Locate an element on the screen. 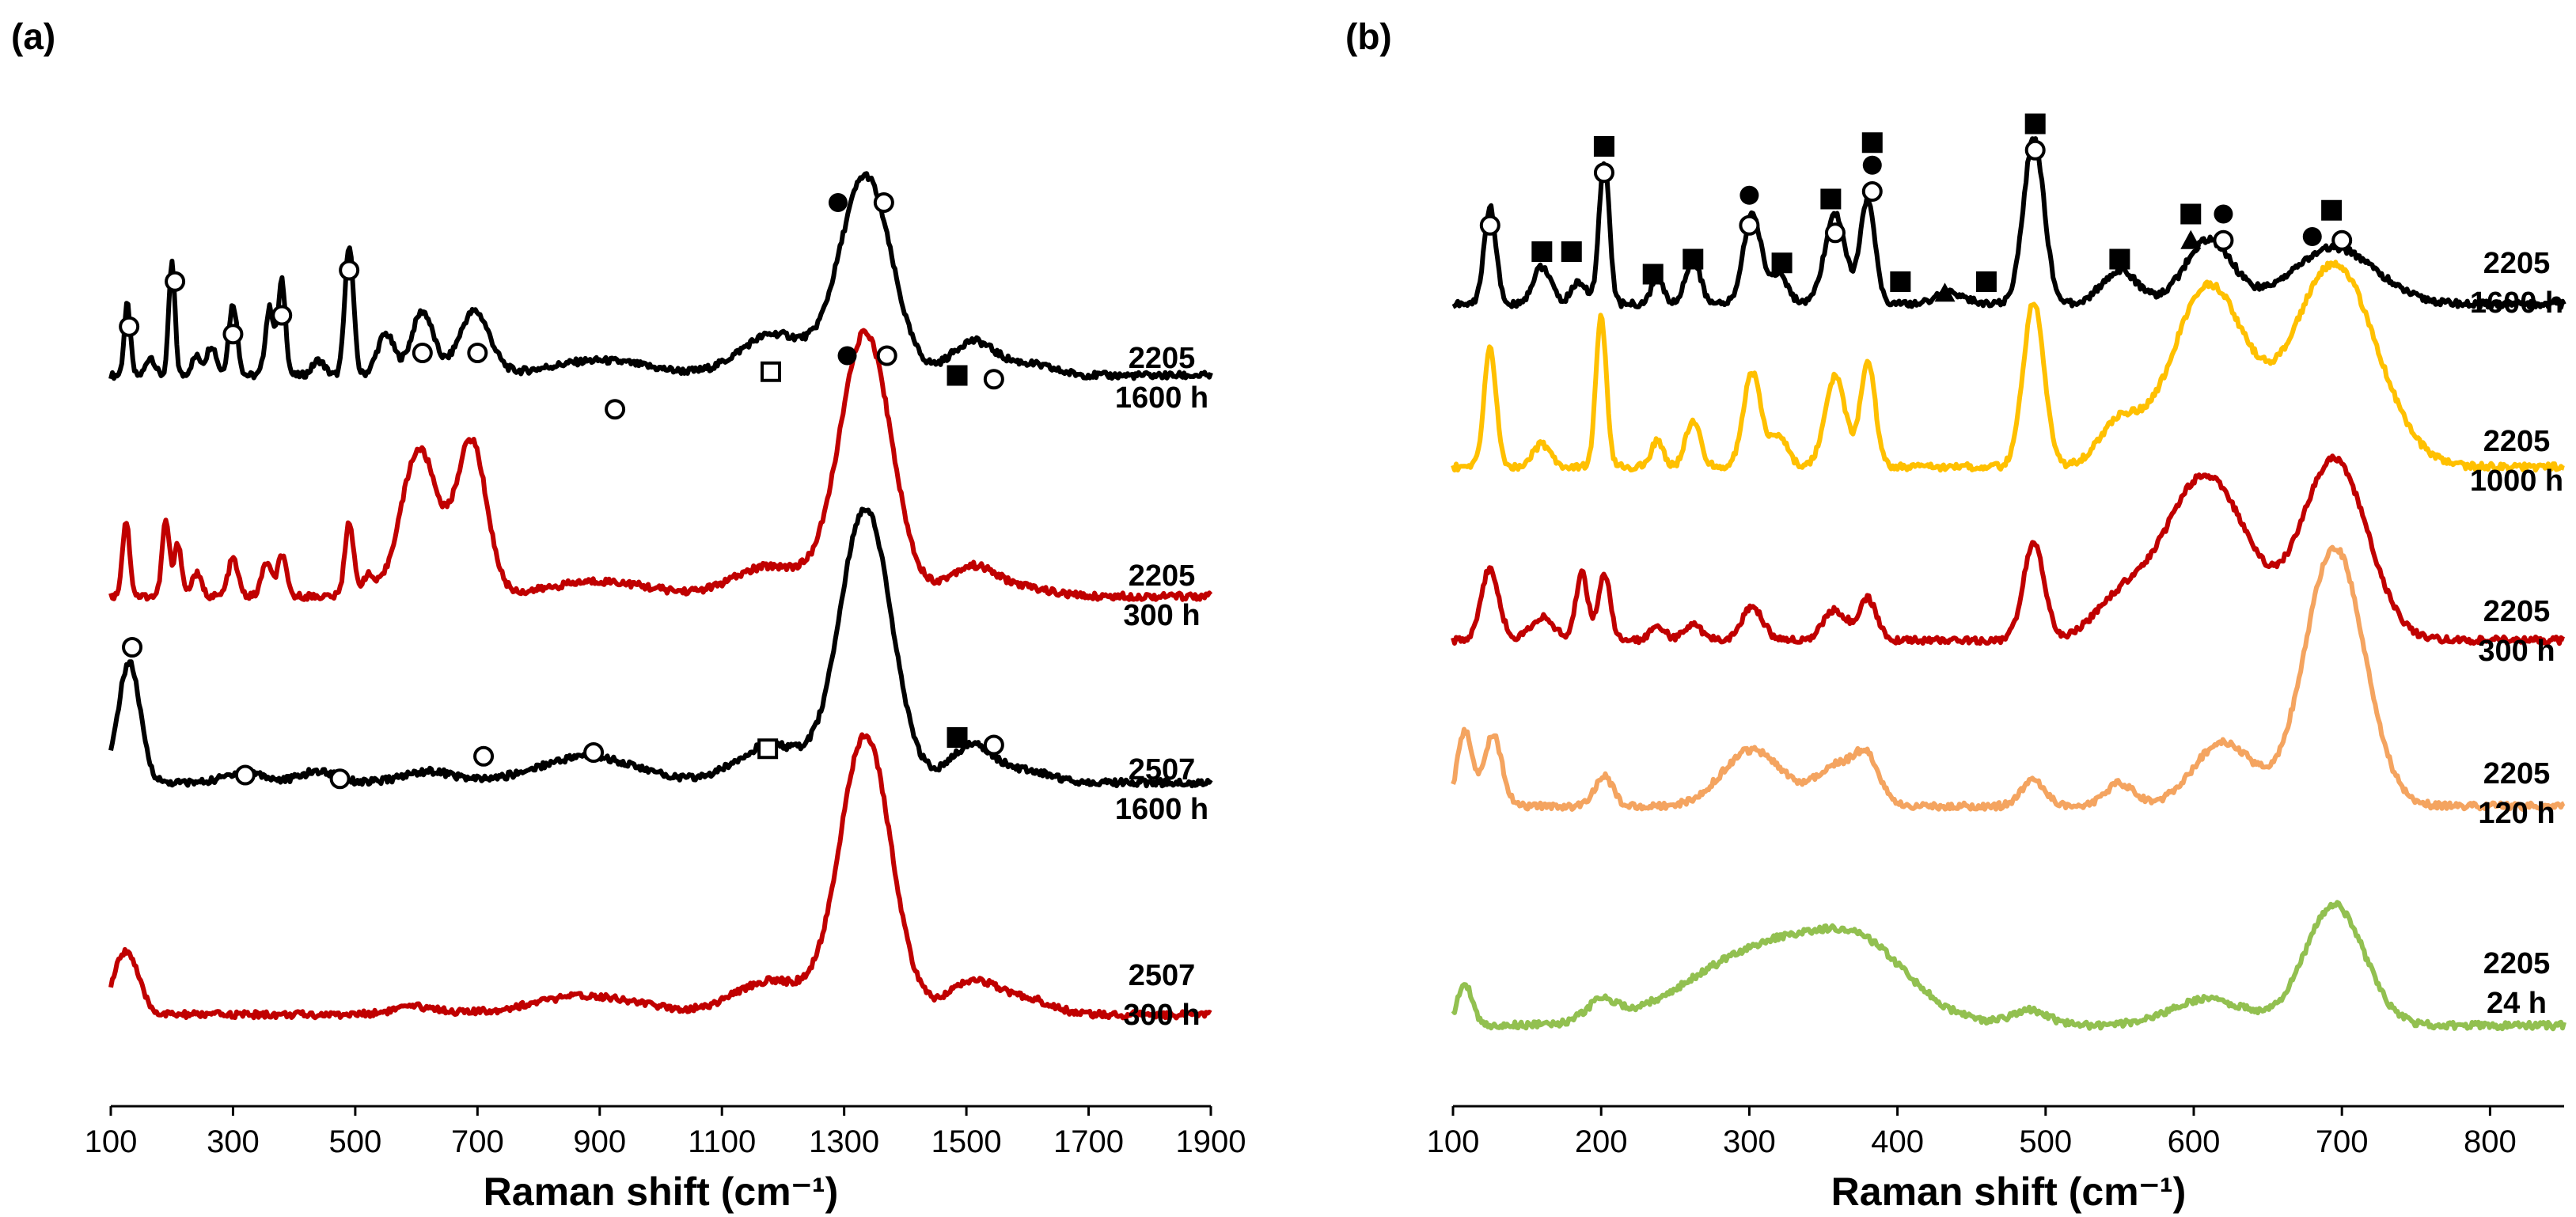  marker-filled-triangle is located at coordinates (1945, 292).